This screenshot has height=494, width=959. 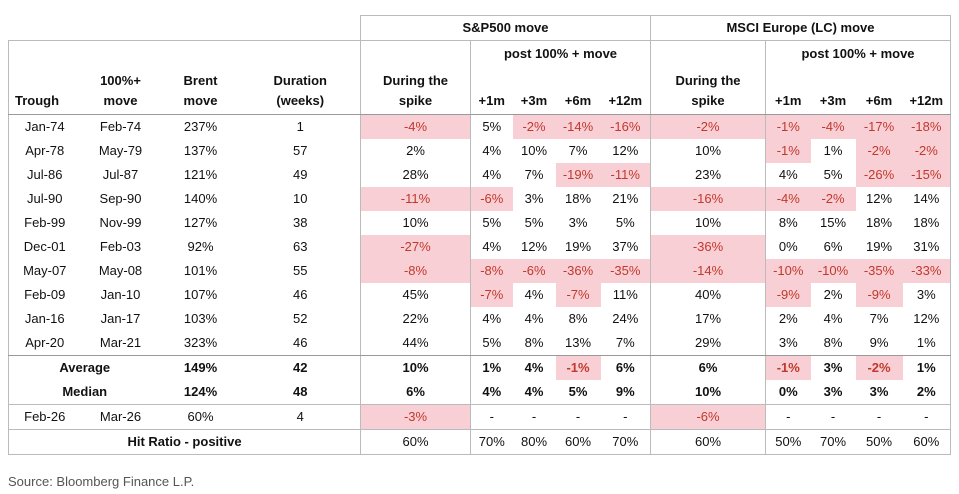 What do you see at coordinates (300, 246) in the screenshot?
I see `table-cell: 63` at bounding box center [300, 246].